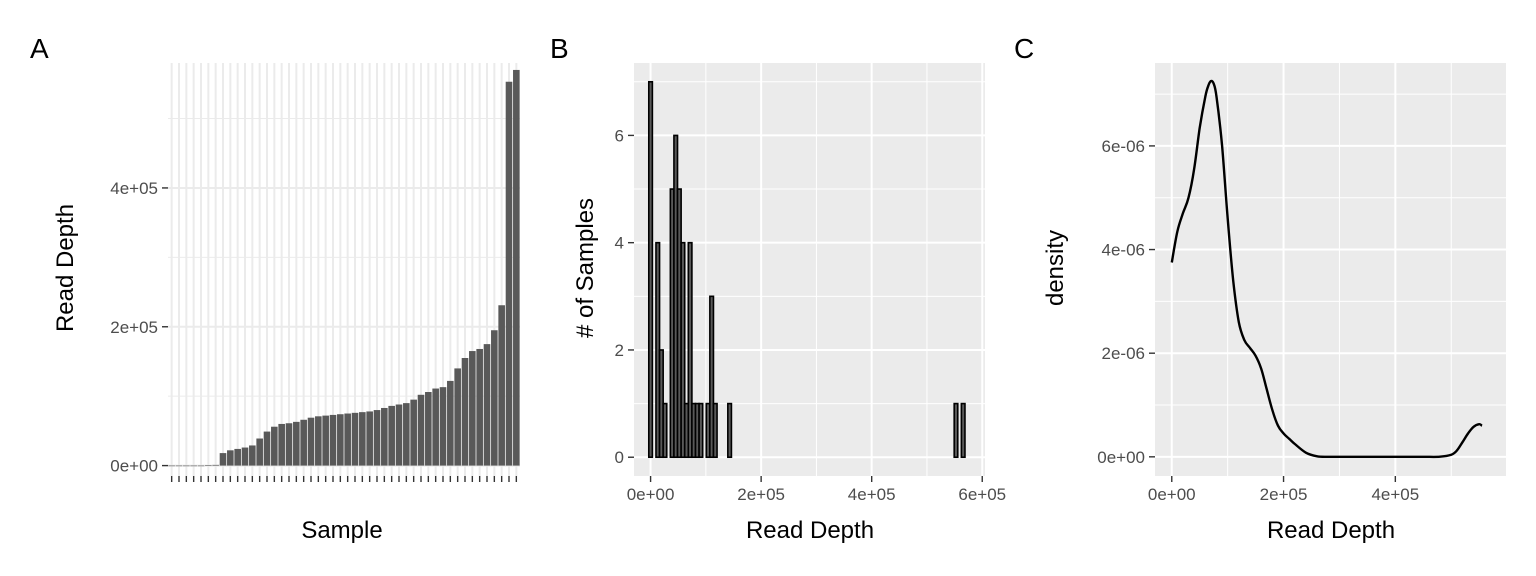 The width and height of the screenshot is (1536, 576). What do you see at coordinates (314, 330) in the screenshot?
I see `axes: 0e+00 2e+05 4e+05` at bounding box center [314, 330].